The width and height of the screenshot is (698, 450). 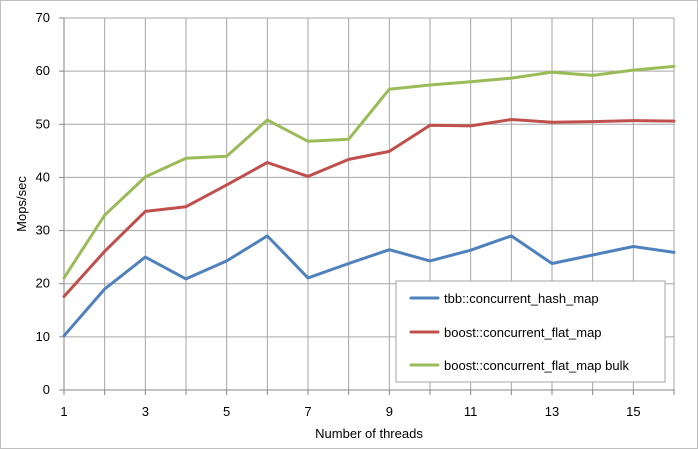 What do you see at coordinates (307, 411) in the screenshot?
I see `x-tick-label: 7` at bounding box center [307, 411].